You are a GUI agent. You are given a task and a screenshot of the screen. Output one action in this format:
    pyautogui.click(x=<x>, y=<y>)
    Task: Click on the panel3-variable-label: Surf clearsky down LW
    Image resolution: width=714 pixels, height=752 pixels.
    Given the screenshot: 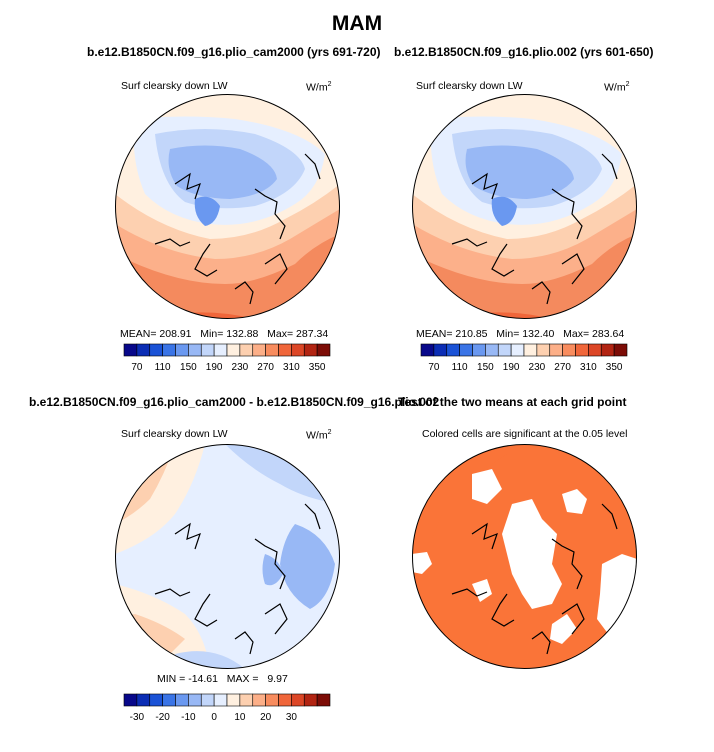 What is the action you would take?
    pyautogui.click(x=174, y=434)
    